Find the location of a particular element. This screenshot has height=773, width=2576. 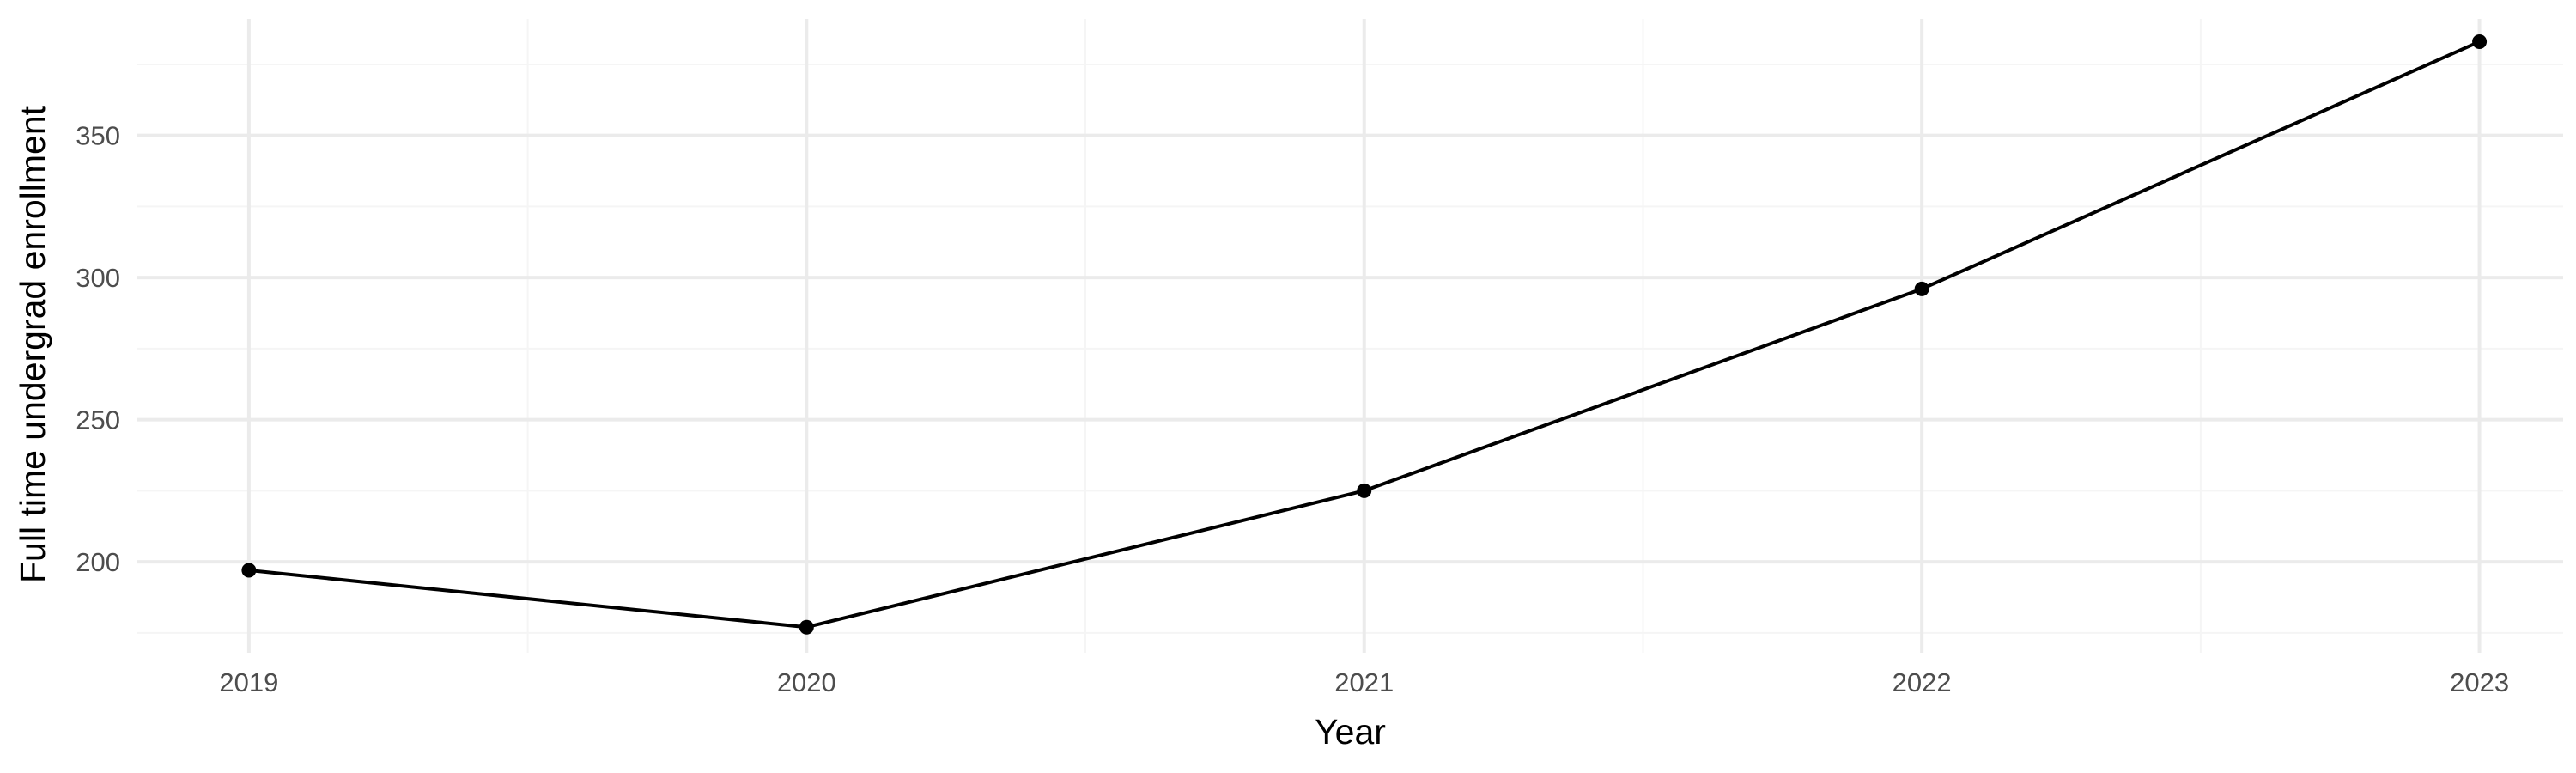

y-tick-label: 200 is located at coordinates (98, 562).